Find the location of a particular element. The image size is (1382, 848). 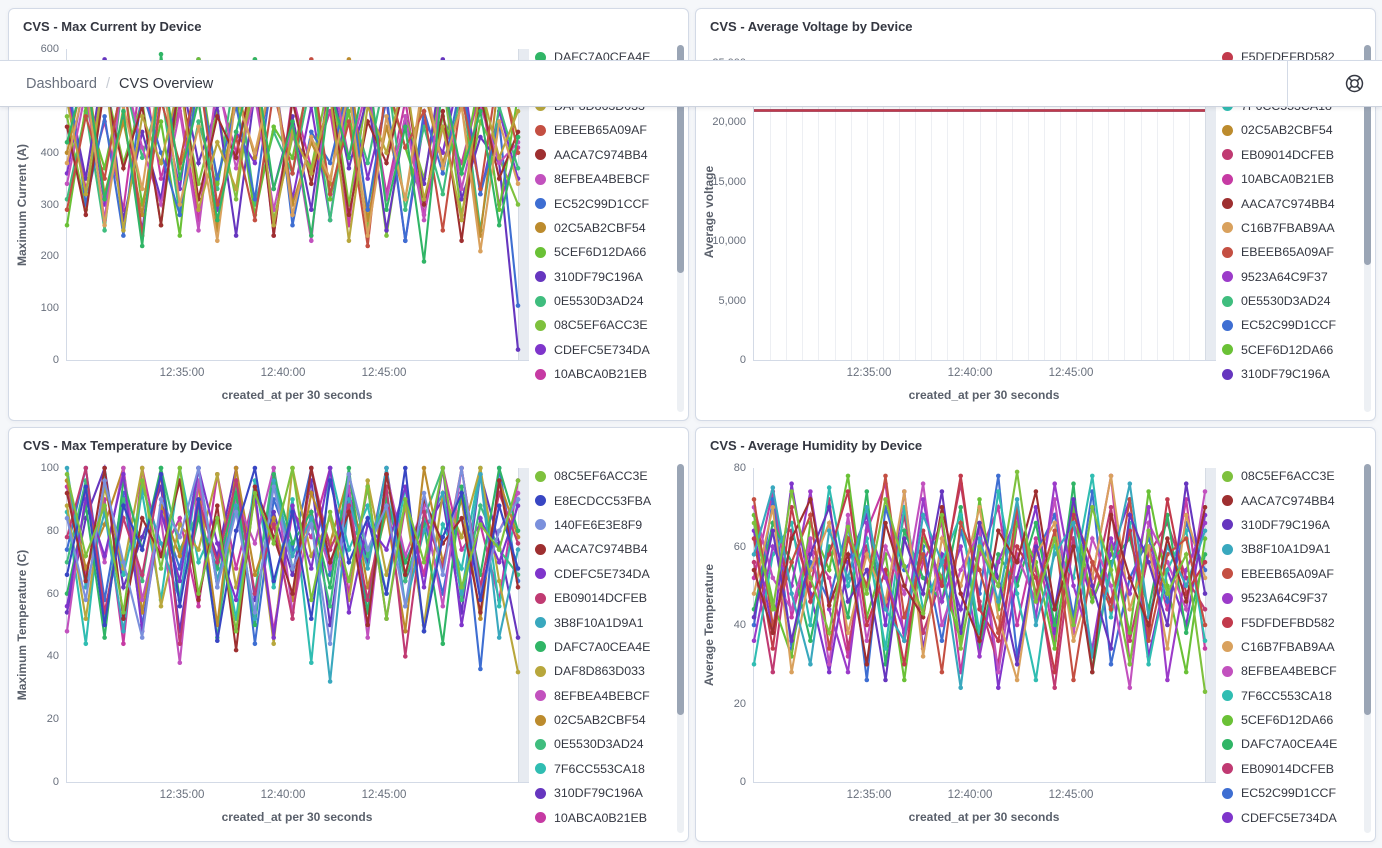

series-line is located at coordinates (292, 559).